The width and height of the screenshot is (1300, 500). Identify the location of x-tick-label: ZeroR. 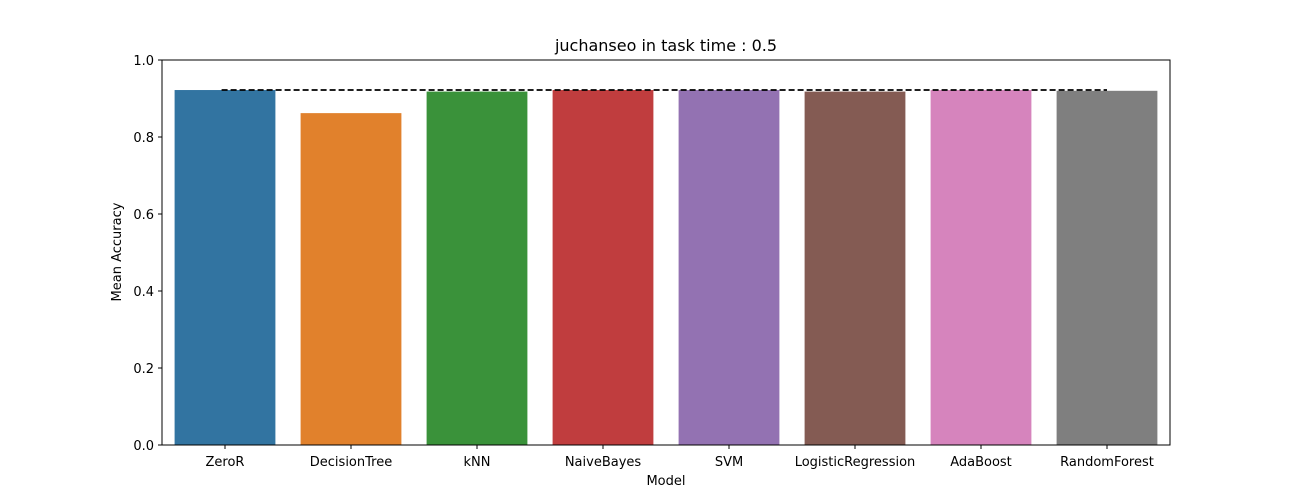
(225, 462).